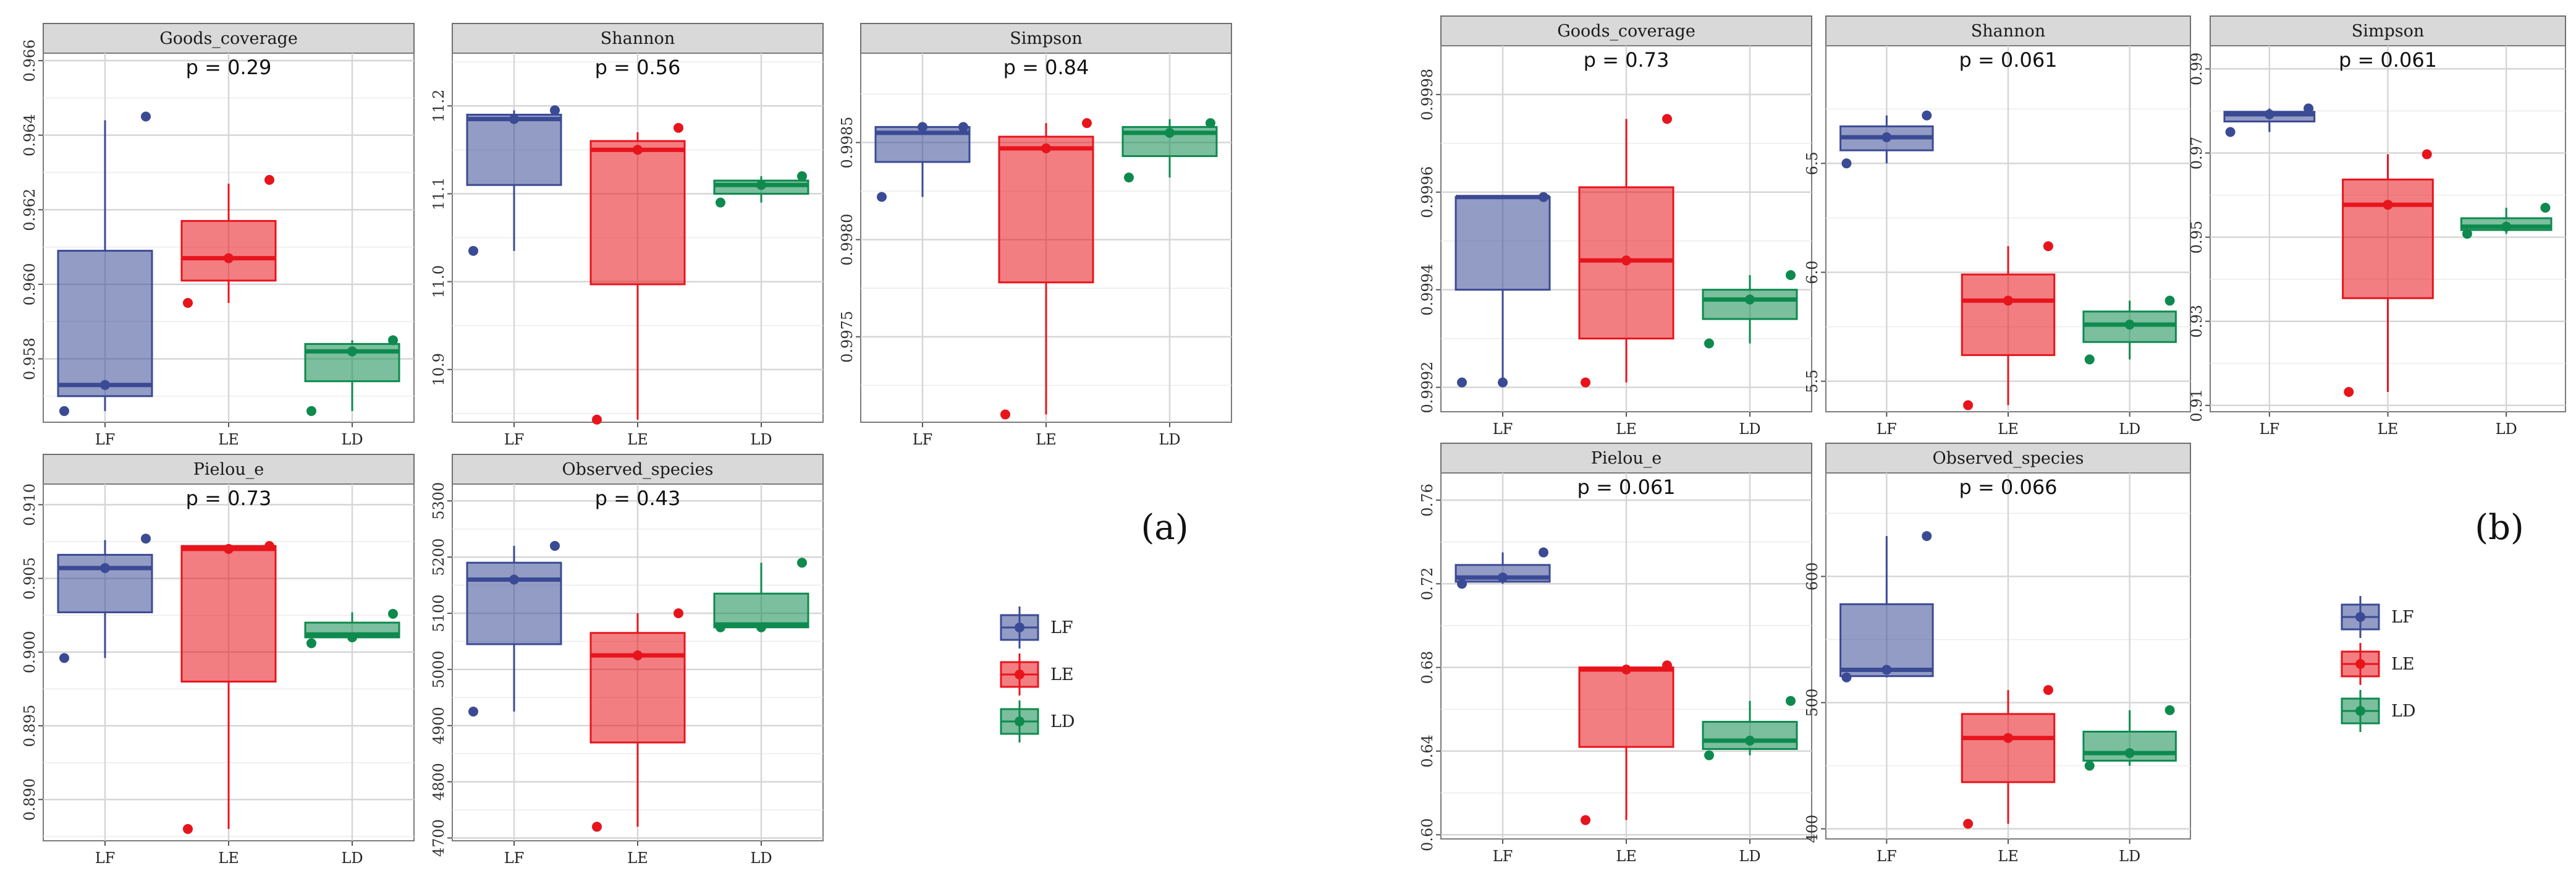 This screenshot has width=2576, height=889. Describe the element at coordinates (1427, 835) in the screenshot. I see `y-tick-label: 0.60` at that location.